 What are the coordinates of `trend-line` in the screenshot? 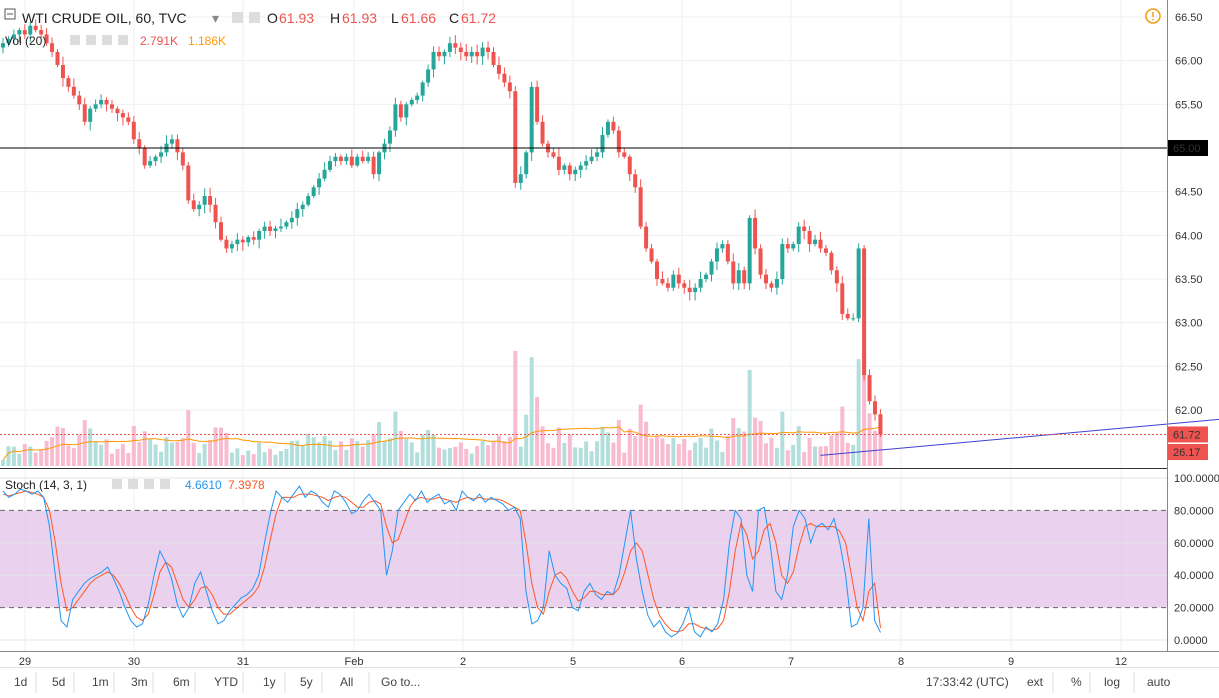 It's located at (1019, 436).